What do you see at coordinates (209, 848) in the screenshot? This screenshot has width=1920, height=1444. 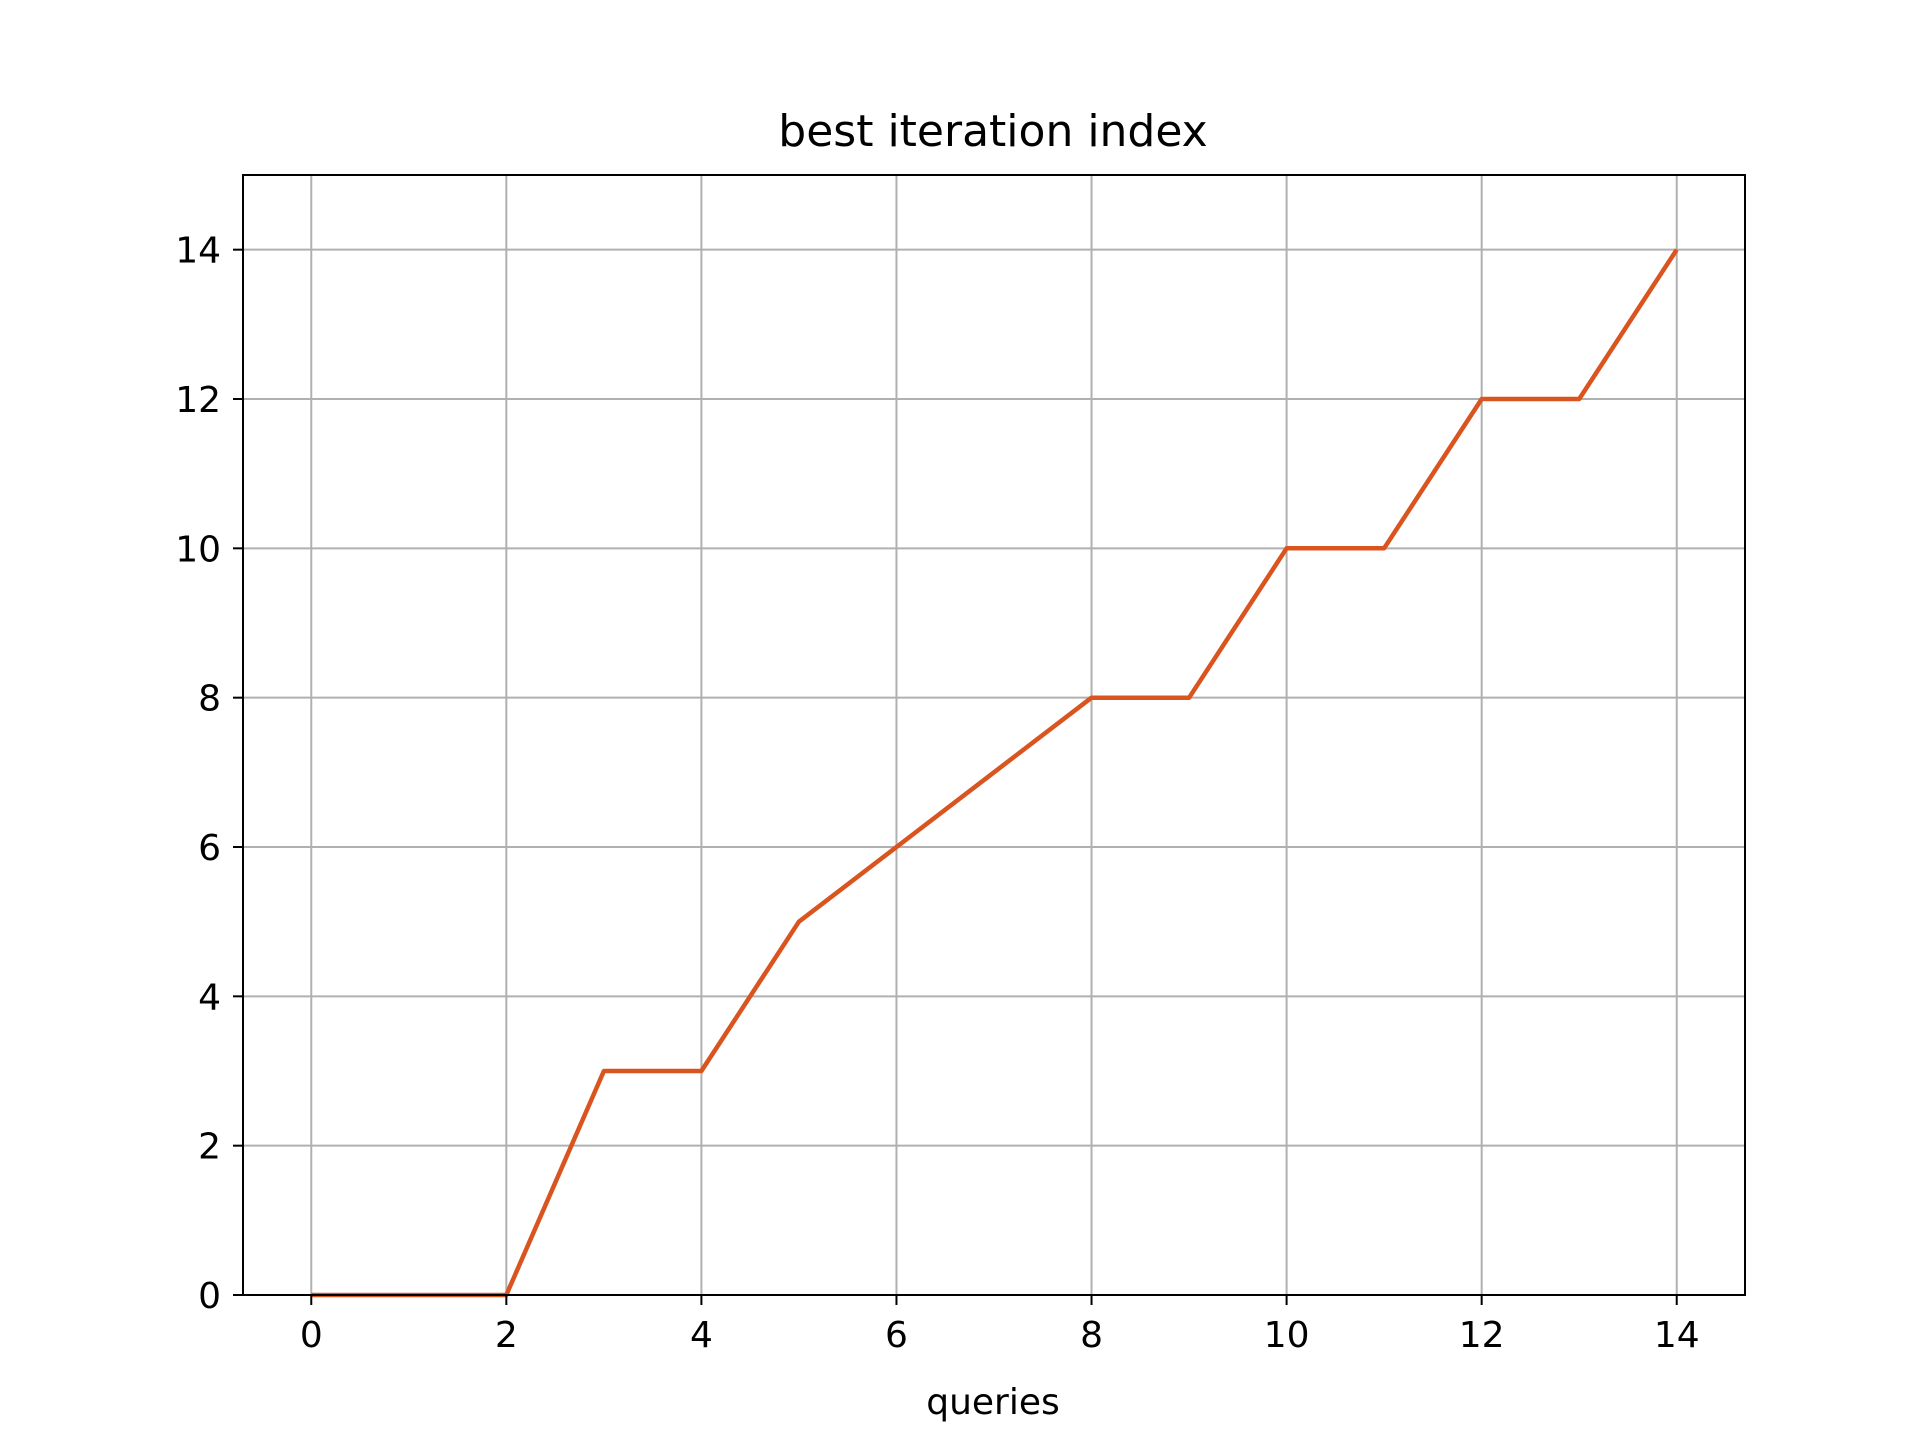 I see `y-tick-label: 6` at bounding box center [209, 848].